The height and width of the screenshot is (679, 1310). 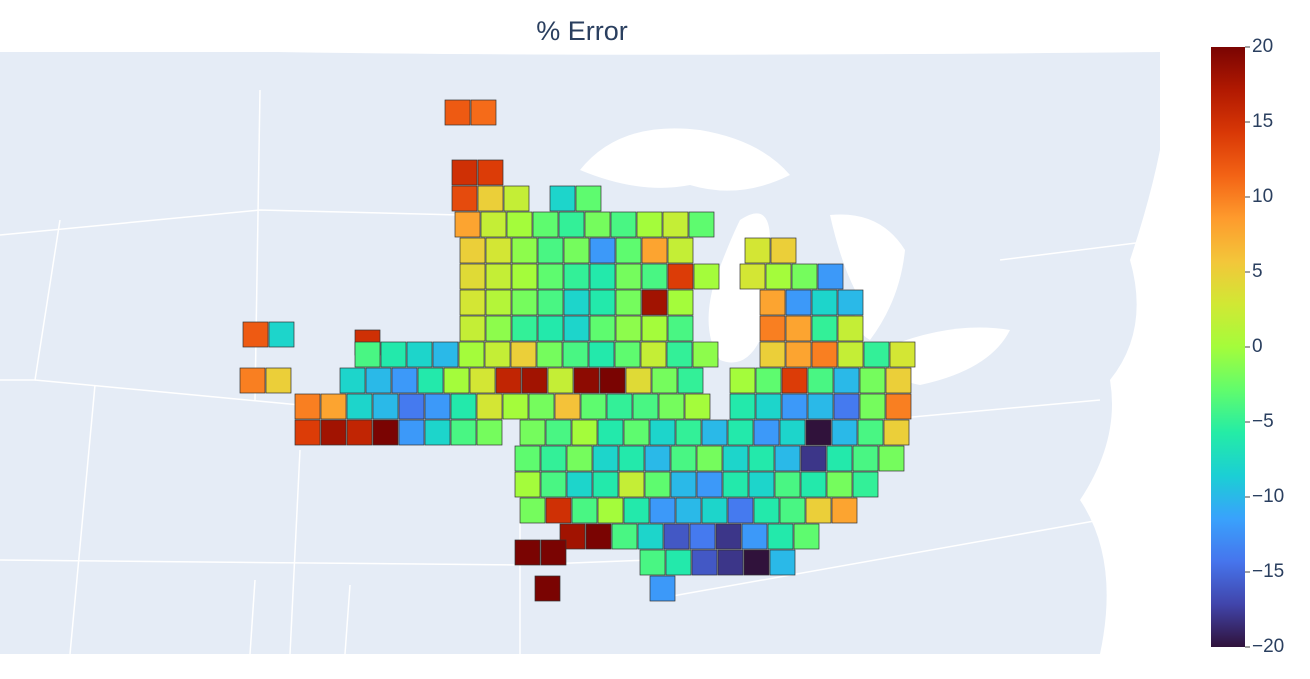 I want to click on colorbar-tick-label: −15, so click(x=1268, y=571).